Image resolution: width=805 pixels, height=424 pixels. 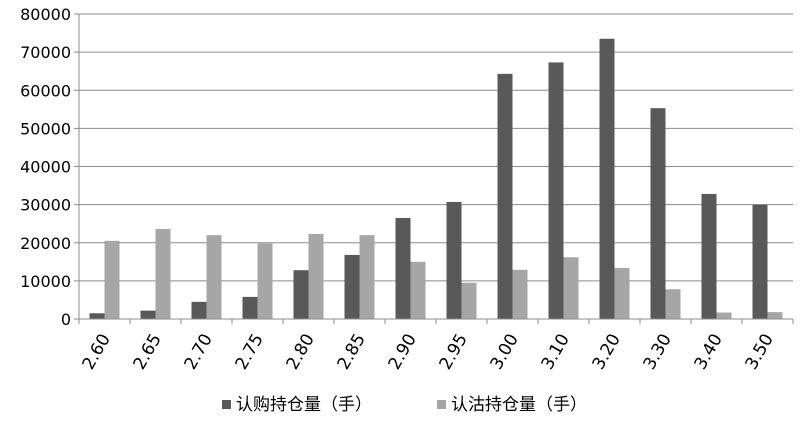 I want to click on x-tick-label: 3.20, so click(x=607, y=352).